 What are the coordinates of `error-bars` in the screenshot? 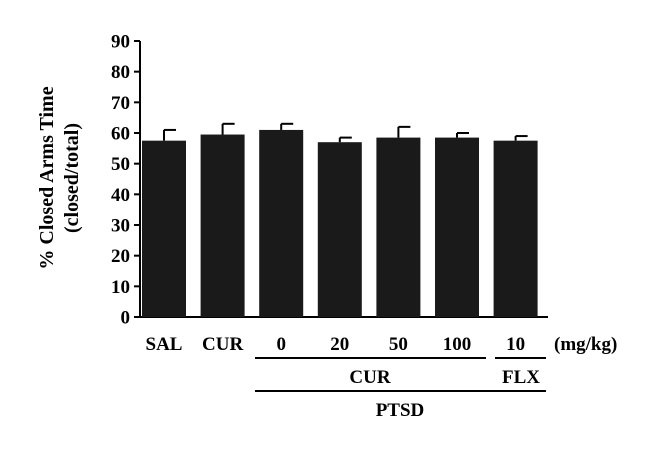 It's located at (345, 132).